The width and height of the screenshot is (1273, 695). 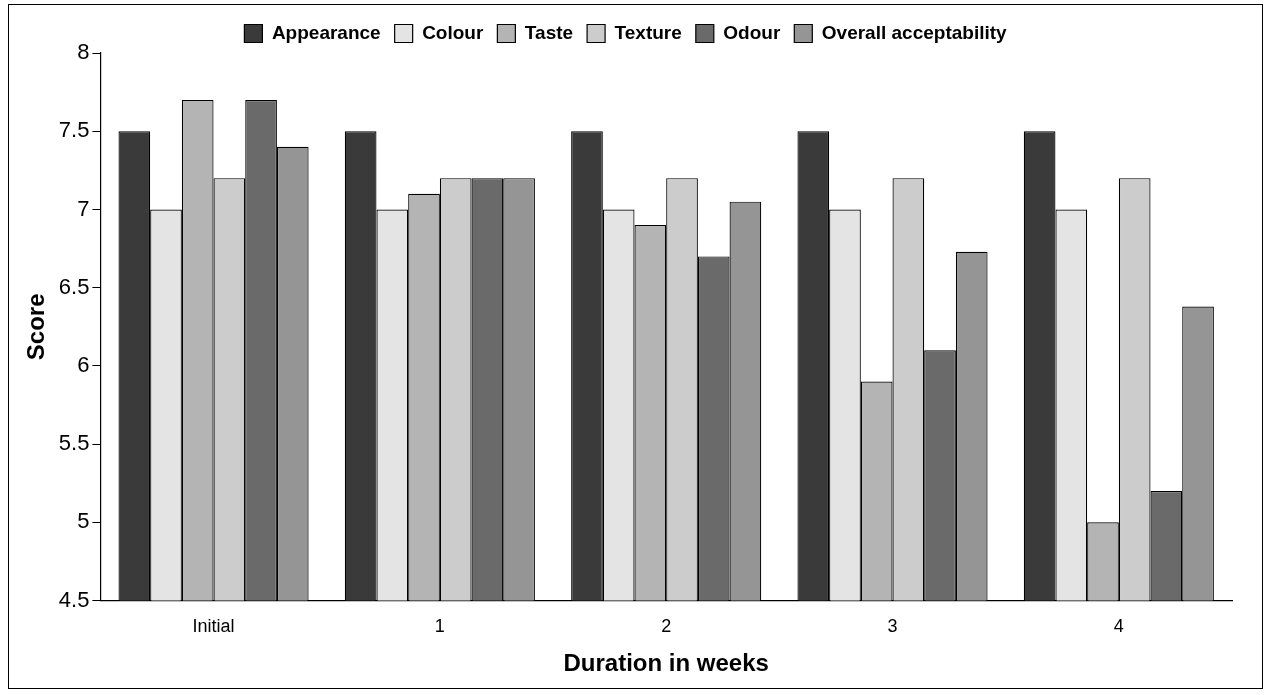 I want to click on y-tick-label: 7, so click(x=83, y=208).